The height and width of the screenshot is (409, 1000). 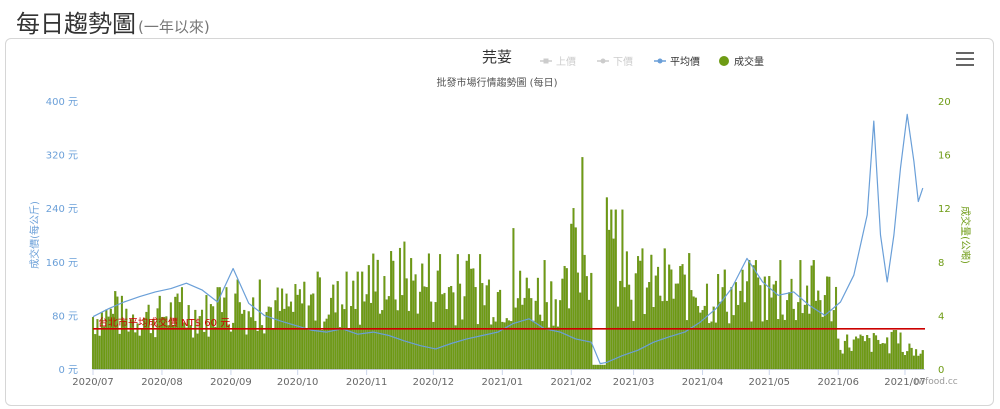 I want to click on x-tick-label: 2021/02, so click(x=572, y=382).